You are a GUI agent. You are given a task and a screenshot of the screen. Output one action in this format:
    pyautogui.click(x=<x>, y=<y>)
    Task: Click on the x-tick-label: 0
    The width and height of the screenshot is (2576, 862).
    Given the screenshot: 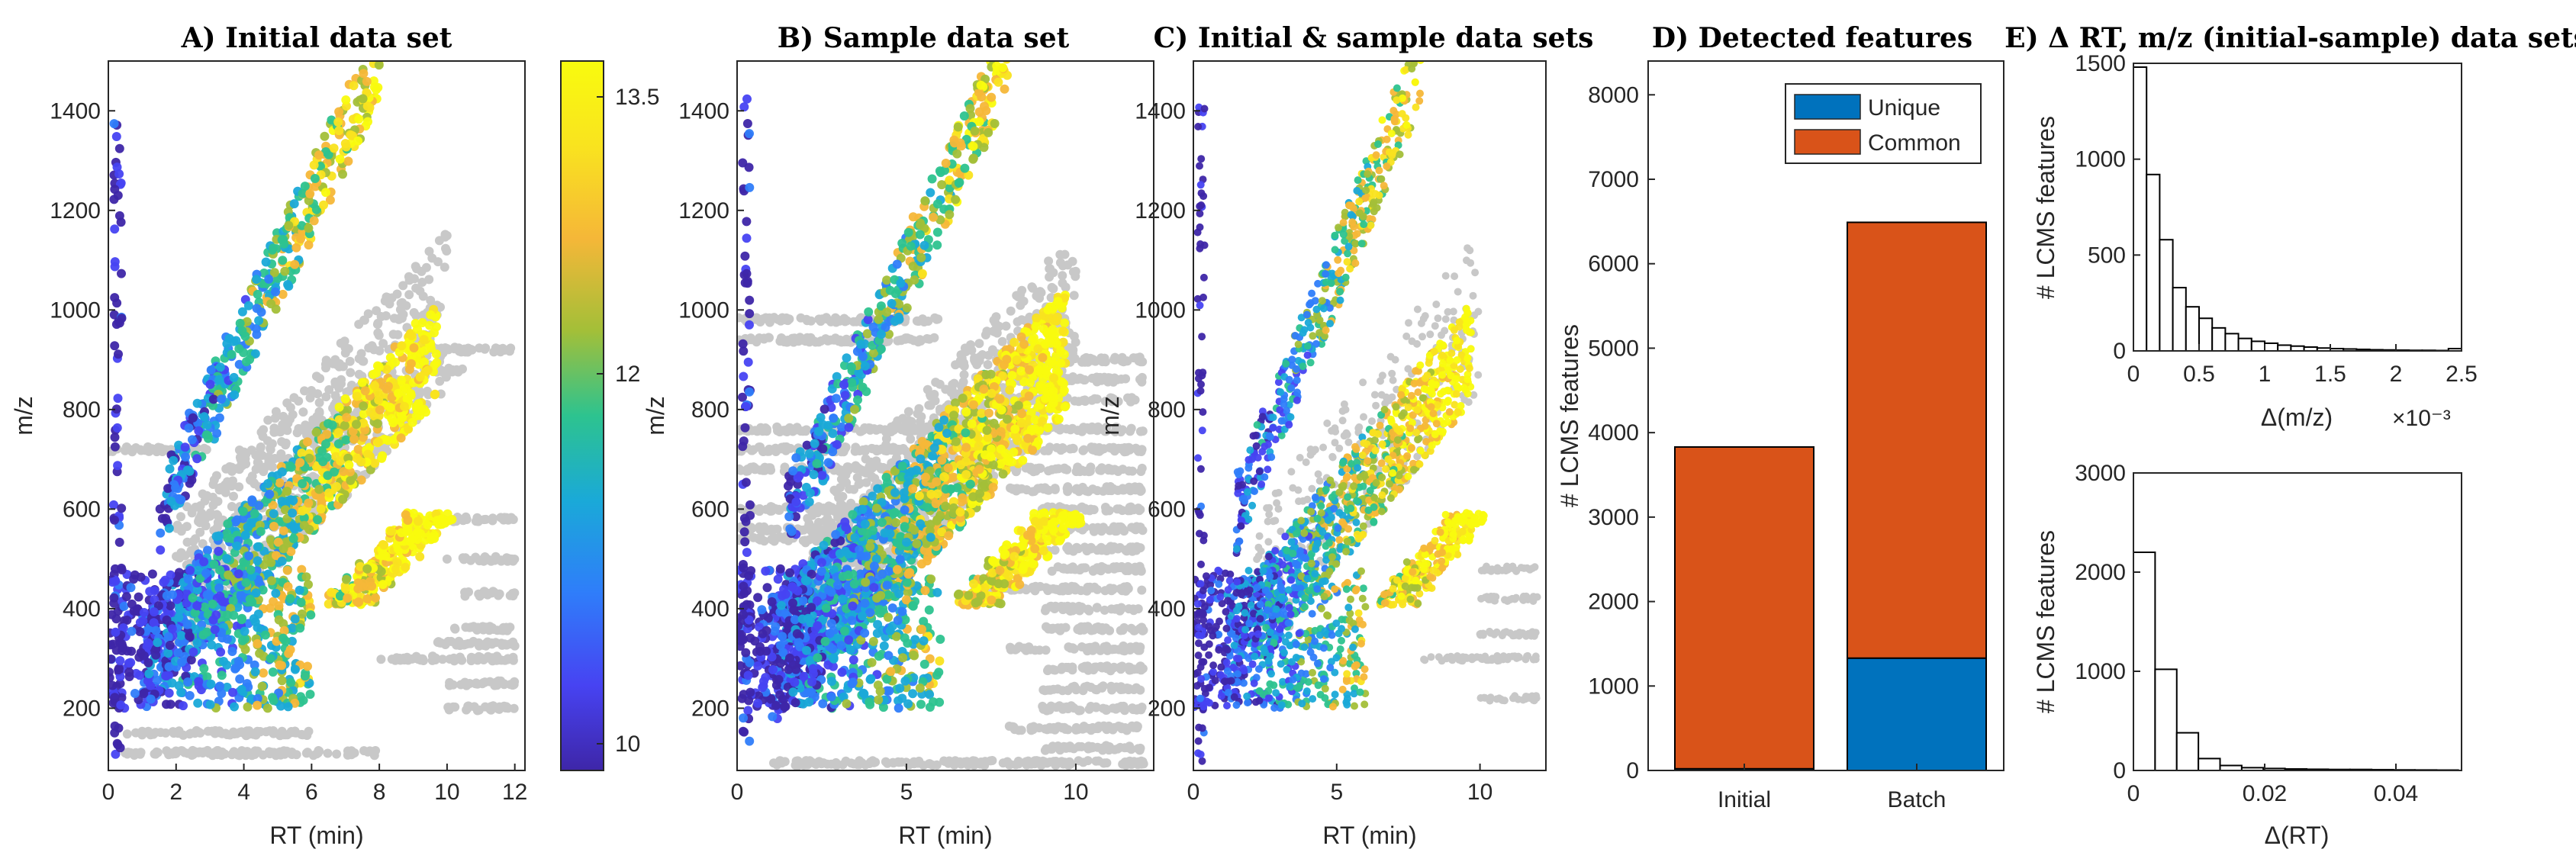 What is the action you would take?
    pyautogui.click(x=108, y=793)
    